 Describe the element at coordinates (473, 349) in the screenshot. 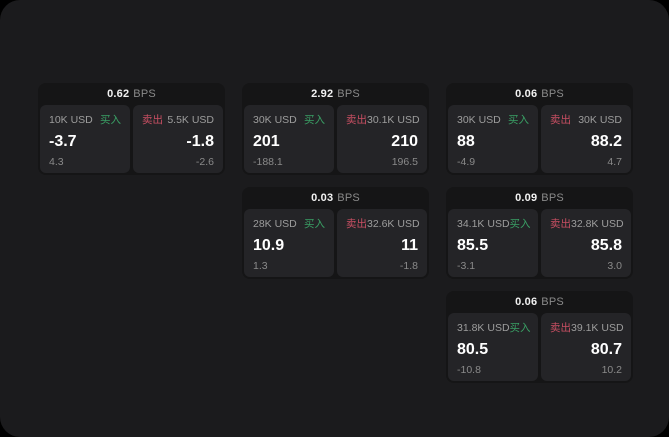

I see `buy-price: 80.5` at that location.